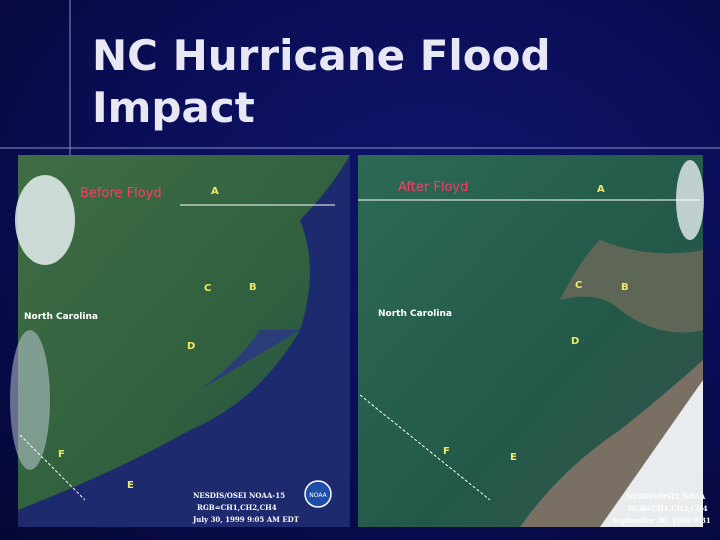 This screenshot has width=720, height=540. Describe the element at coordinates (246, 519) in the screenshot. I see `credit: July 30, 1999 9:05 AM EDT` at that location.